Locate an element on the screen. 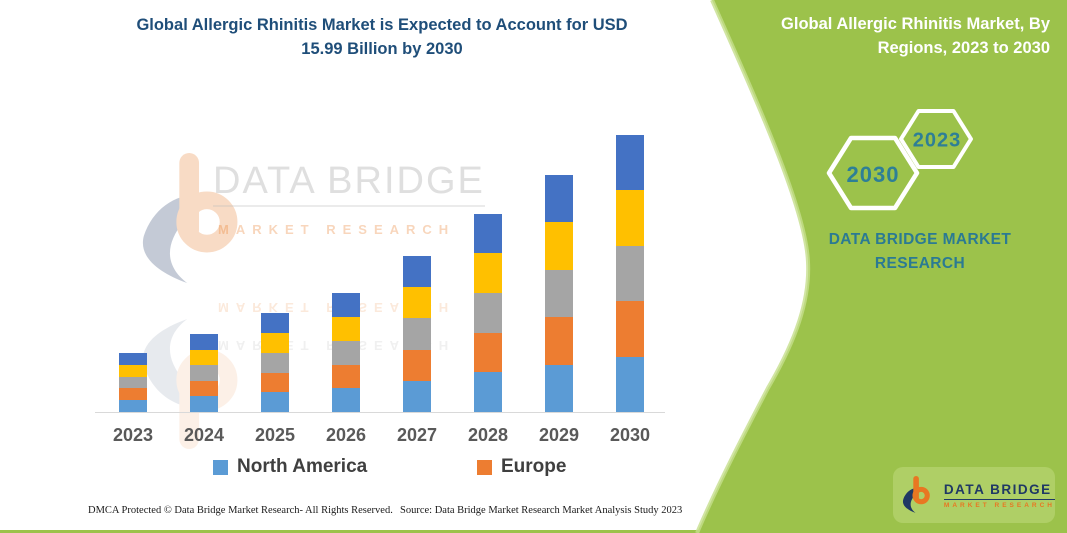 This screenshot has width=1067, height=533. bar-segment-2028-Europe is located at coordinates (488, 352).